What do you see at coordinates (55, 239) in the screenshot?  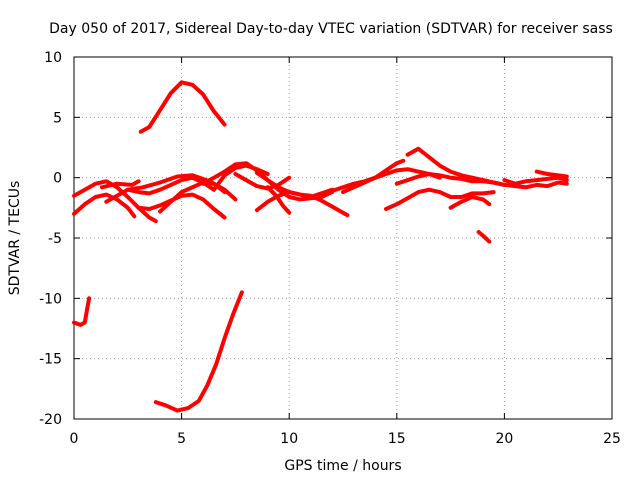 I see `y-tick-label: -5` at bounding box center [55, 239].